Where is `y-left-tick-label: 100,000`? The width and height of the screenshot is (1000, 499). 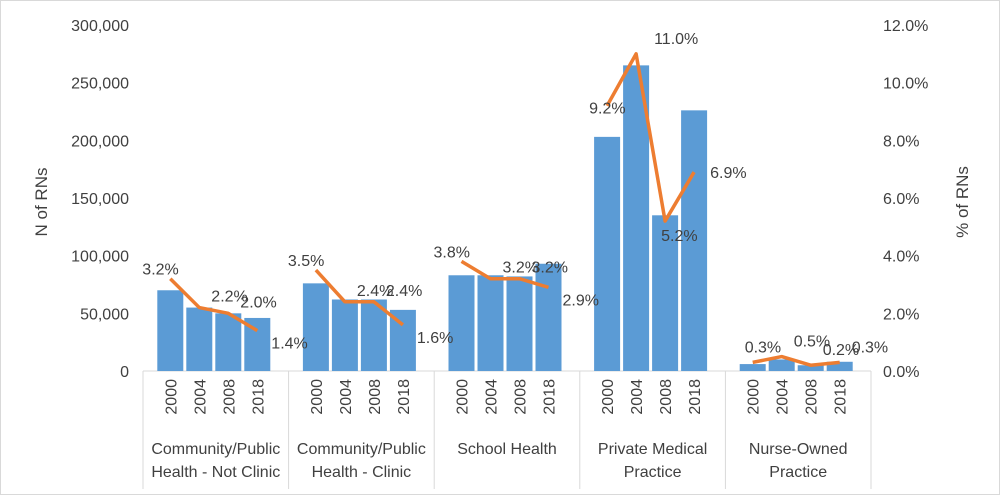 y-left-tick-label: 100,000 is located at coordinates (100, 257).